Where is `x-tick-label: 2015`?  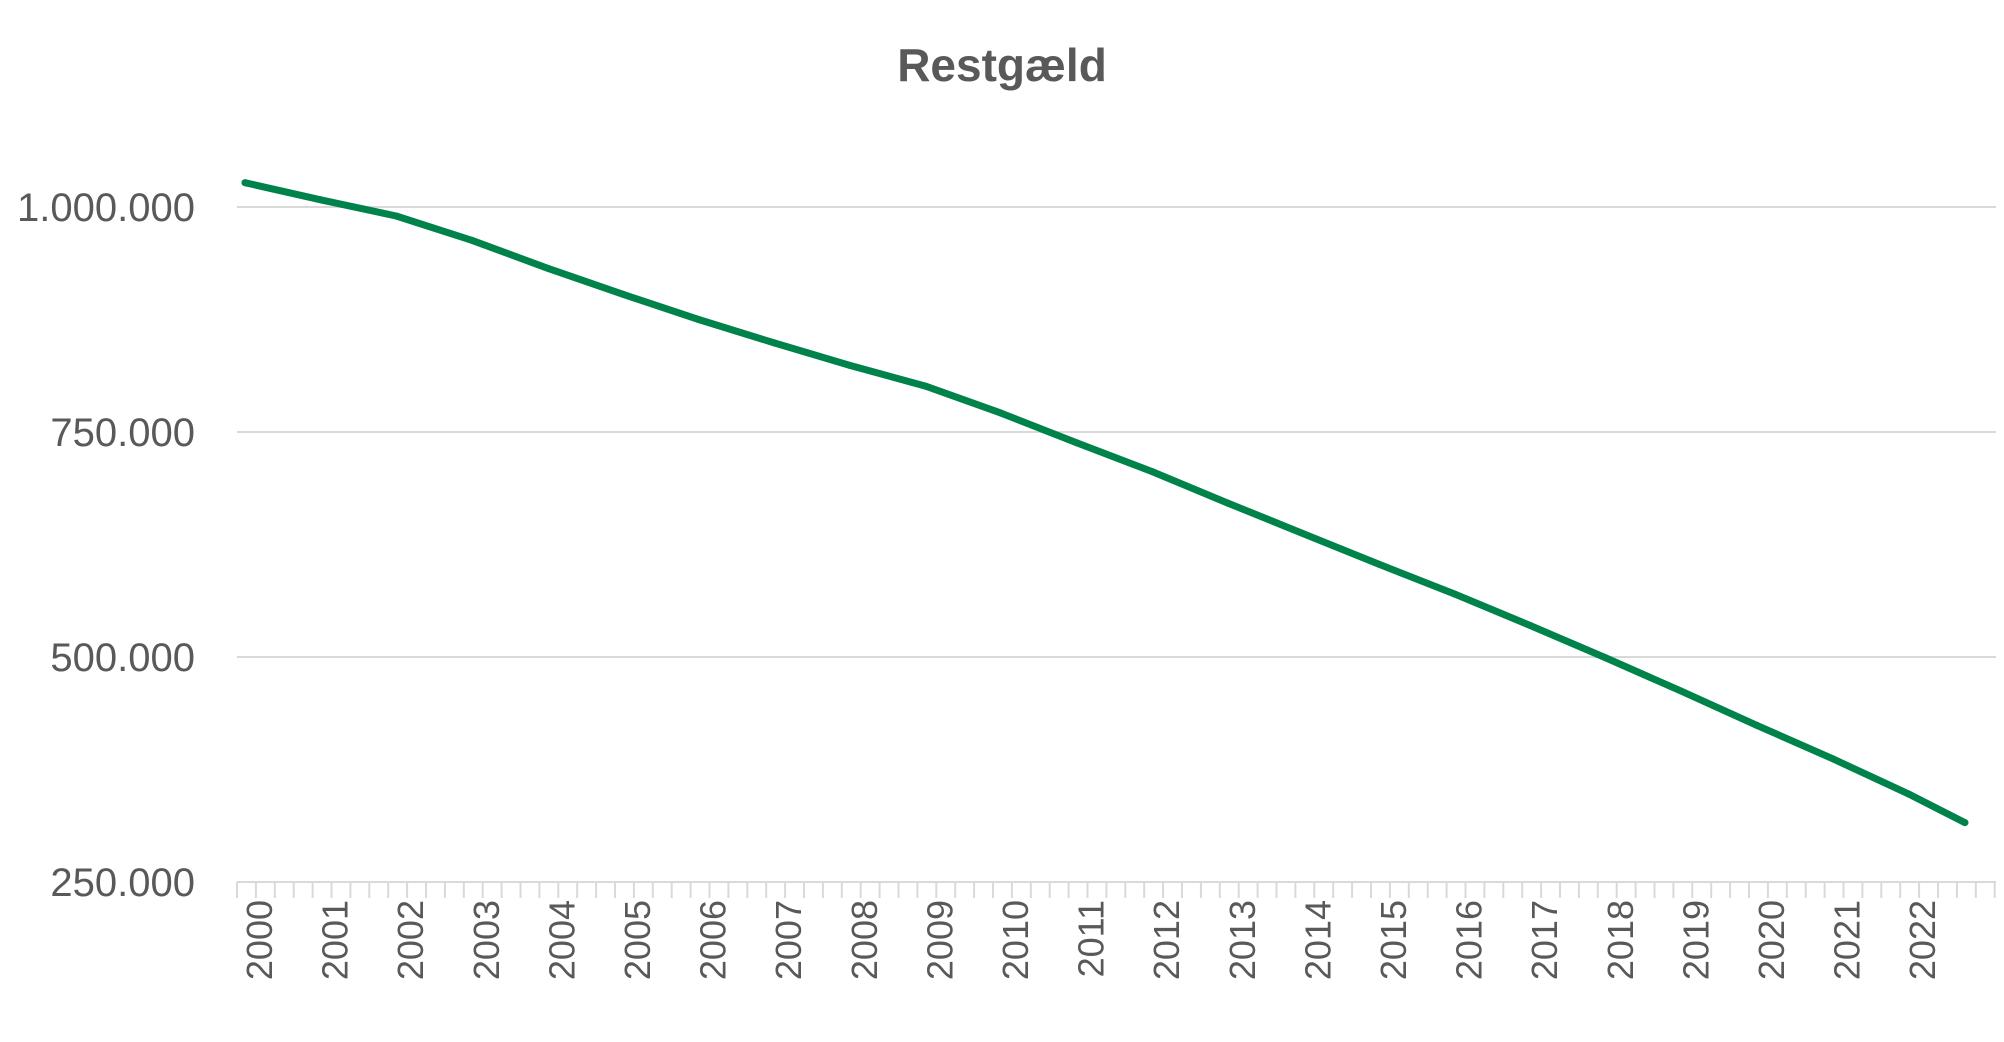
x-tick-label: 2015 is located at coordinates (1393, 940).